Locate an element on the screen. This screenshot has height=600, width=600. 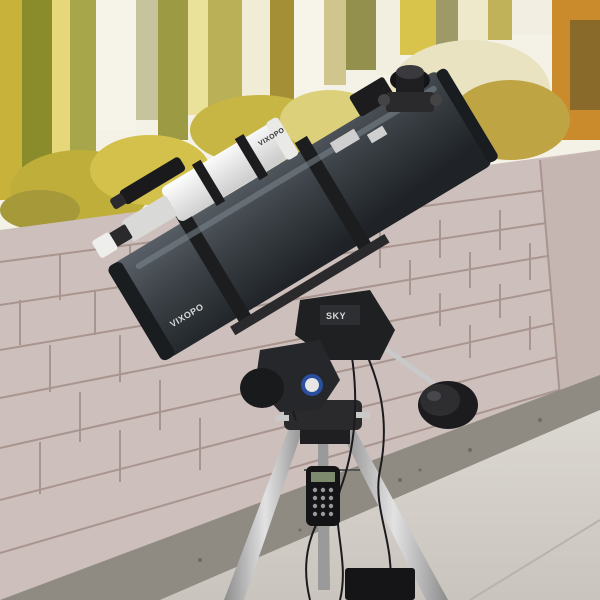
hand-controller is located at coordinates (323, 496).